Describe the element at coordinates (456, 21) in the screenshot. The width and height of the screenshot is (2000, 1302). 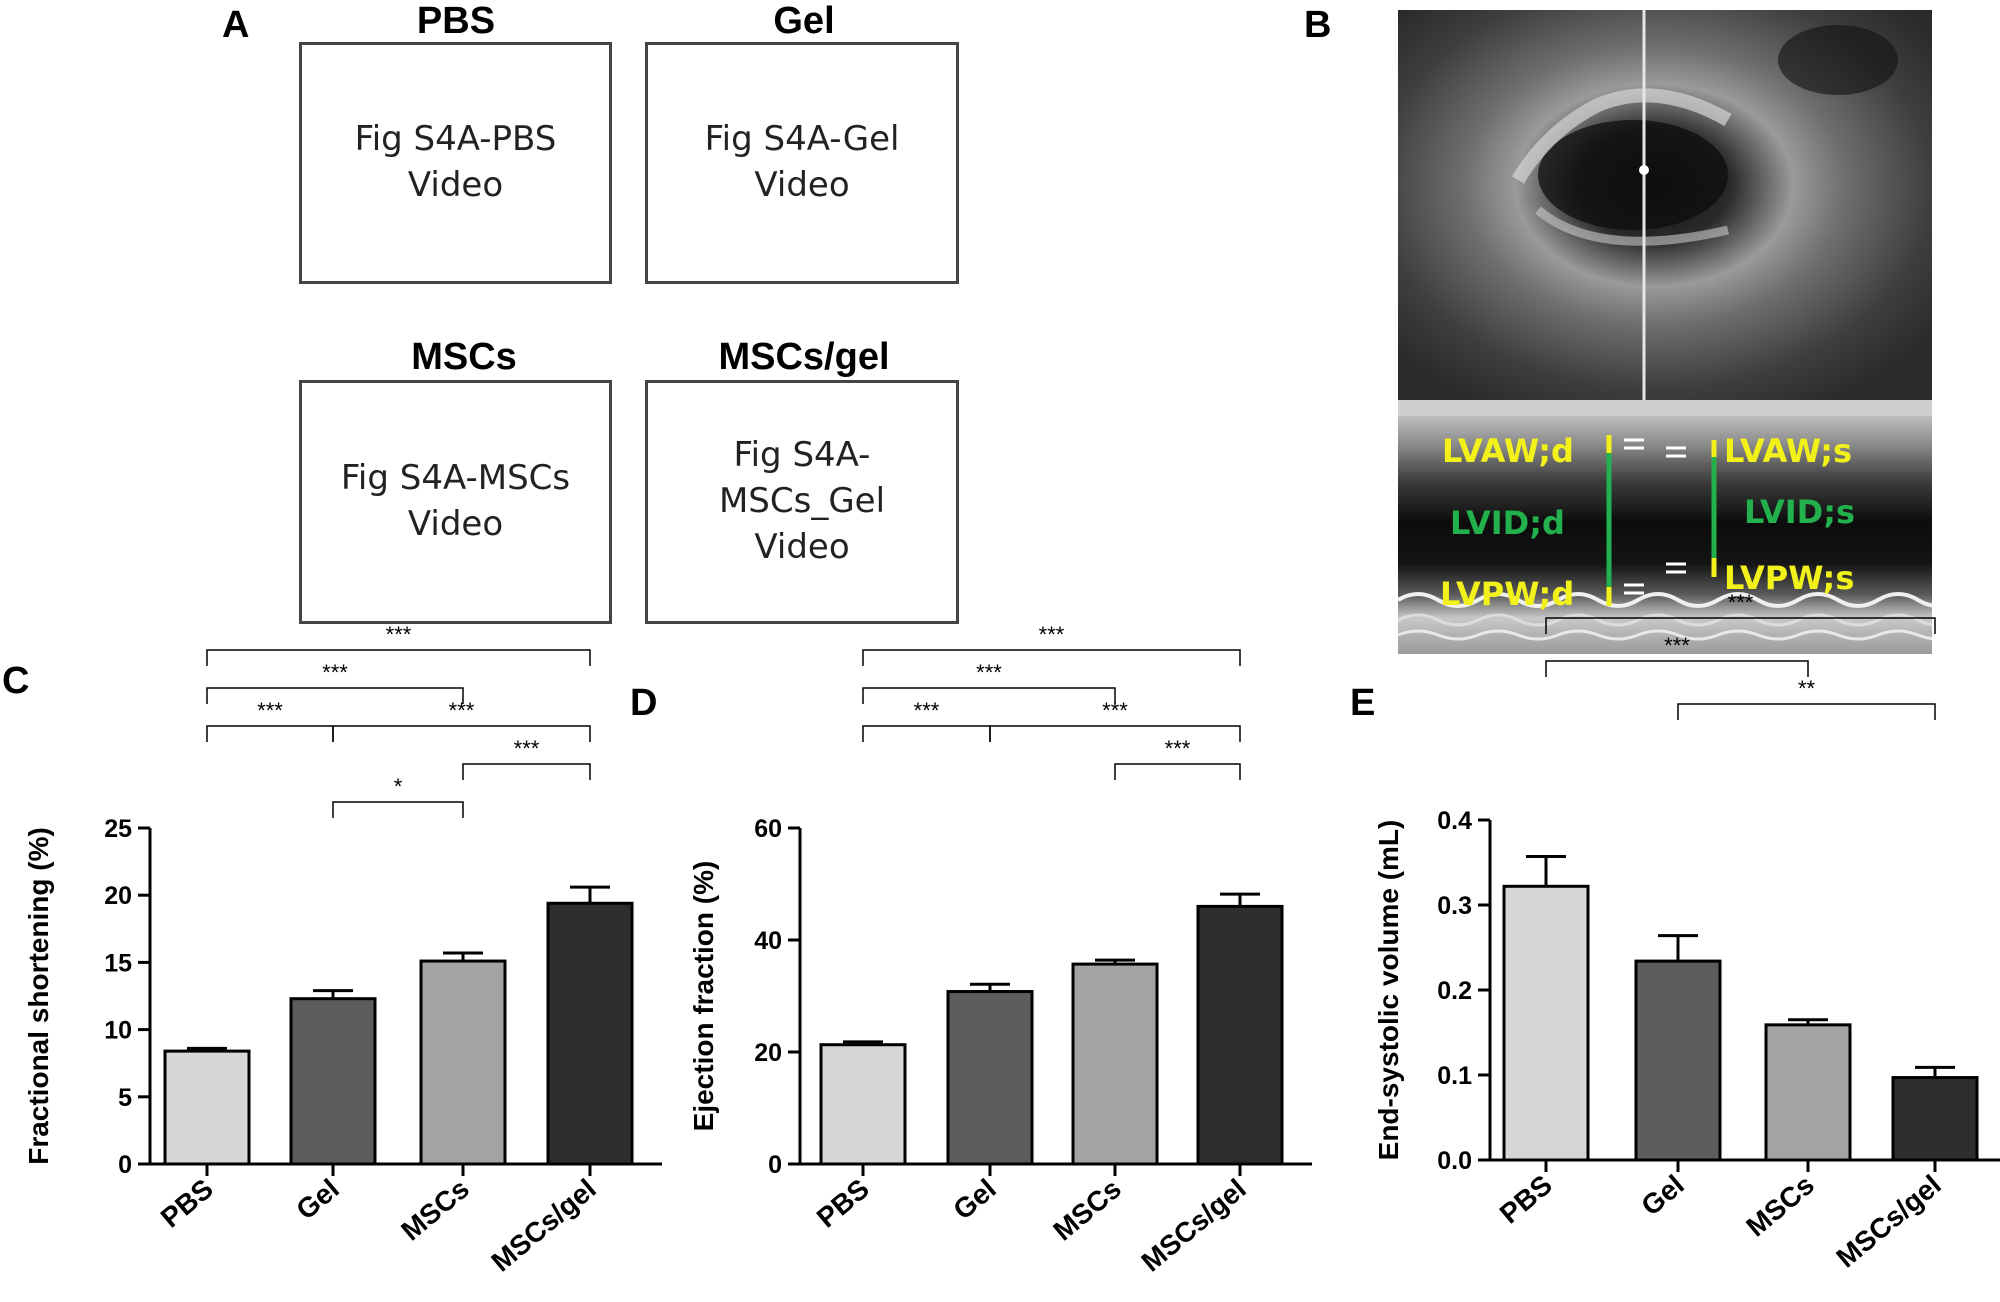
I see `video-title-pbs: PBS` at that location.